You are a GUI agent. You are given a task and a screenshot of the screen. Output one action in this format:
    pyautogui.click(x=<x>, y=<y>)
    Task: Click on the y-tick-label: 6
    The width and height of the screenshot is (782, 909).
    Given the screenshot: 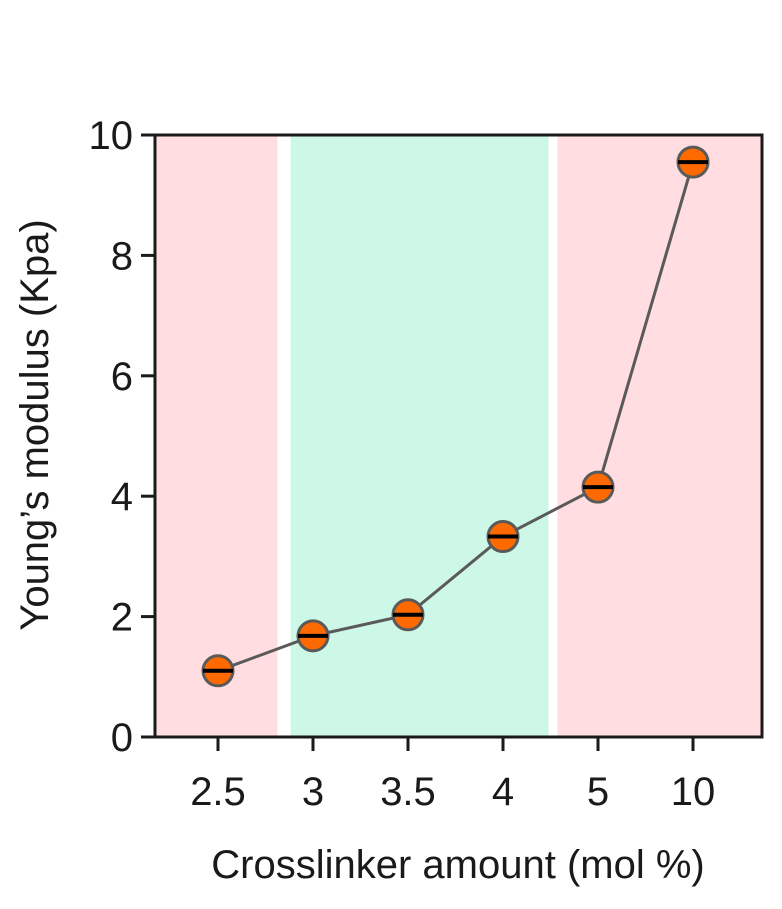 What is the action you would take?
    pyautogui.click(x=122, y=377)
    